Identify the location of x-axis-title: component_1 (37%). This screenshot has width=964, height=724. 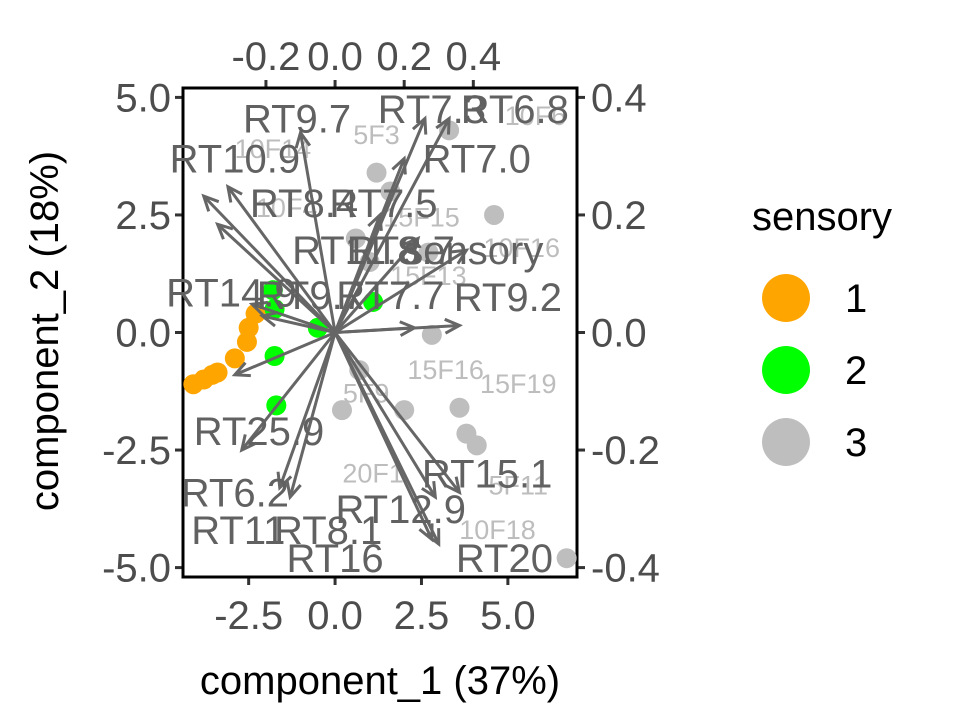
(380, 681).